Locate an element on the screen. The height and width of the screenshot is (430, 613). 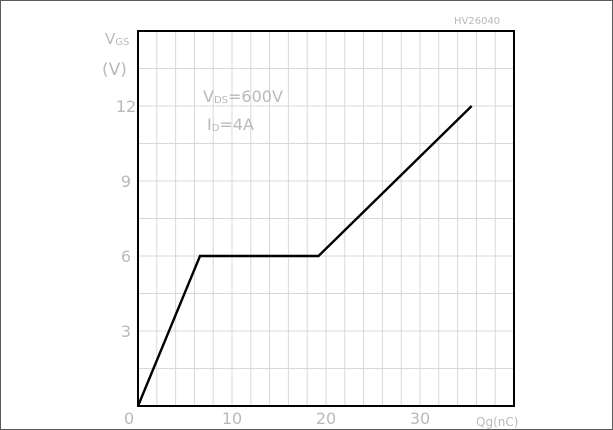
origin-label: 0 is located at coordinates (129, 418).